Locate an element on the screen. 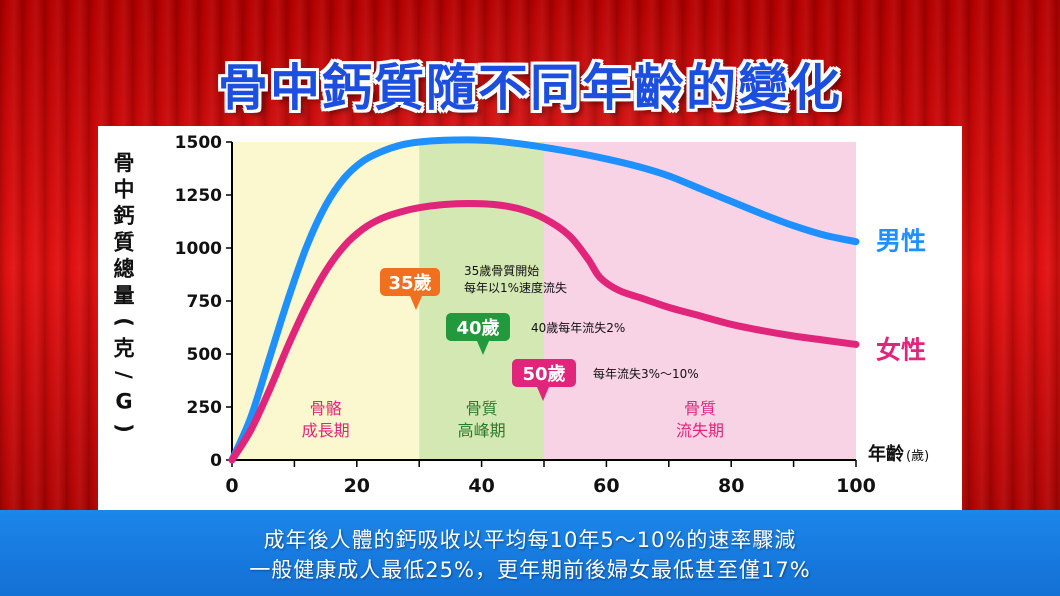 This screenshot has width=1060, height=596. series-label-female: 女性 is located at coordinates (901, 349).